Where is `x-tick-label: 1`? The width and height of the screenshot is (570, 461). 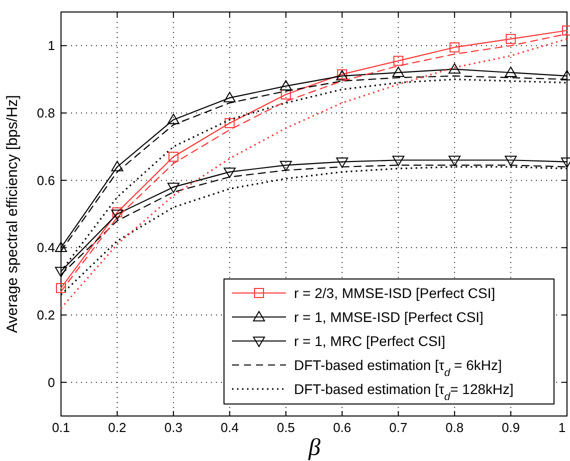 x-tick-label: 1 is located at coordinates (562, 427).